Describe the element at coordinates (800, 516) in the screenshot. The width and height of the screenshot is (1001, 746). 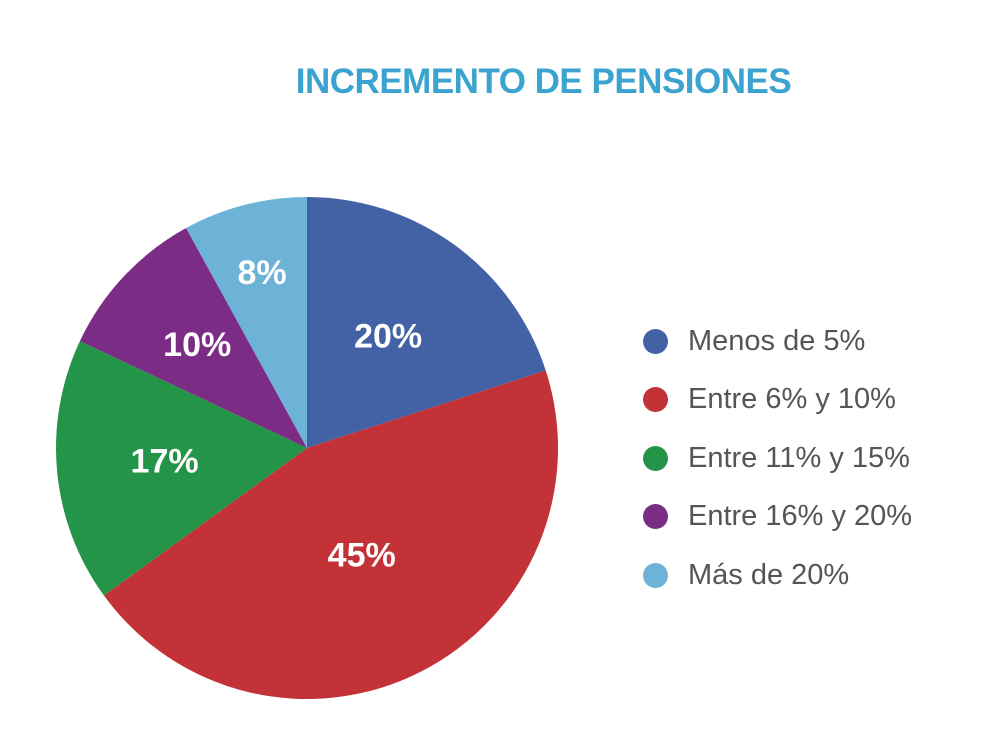
I see `legend-label: Entre 16% y 20%` at that location.